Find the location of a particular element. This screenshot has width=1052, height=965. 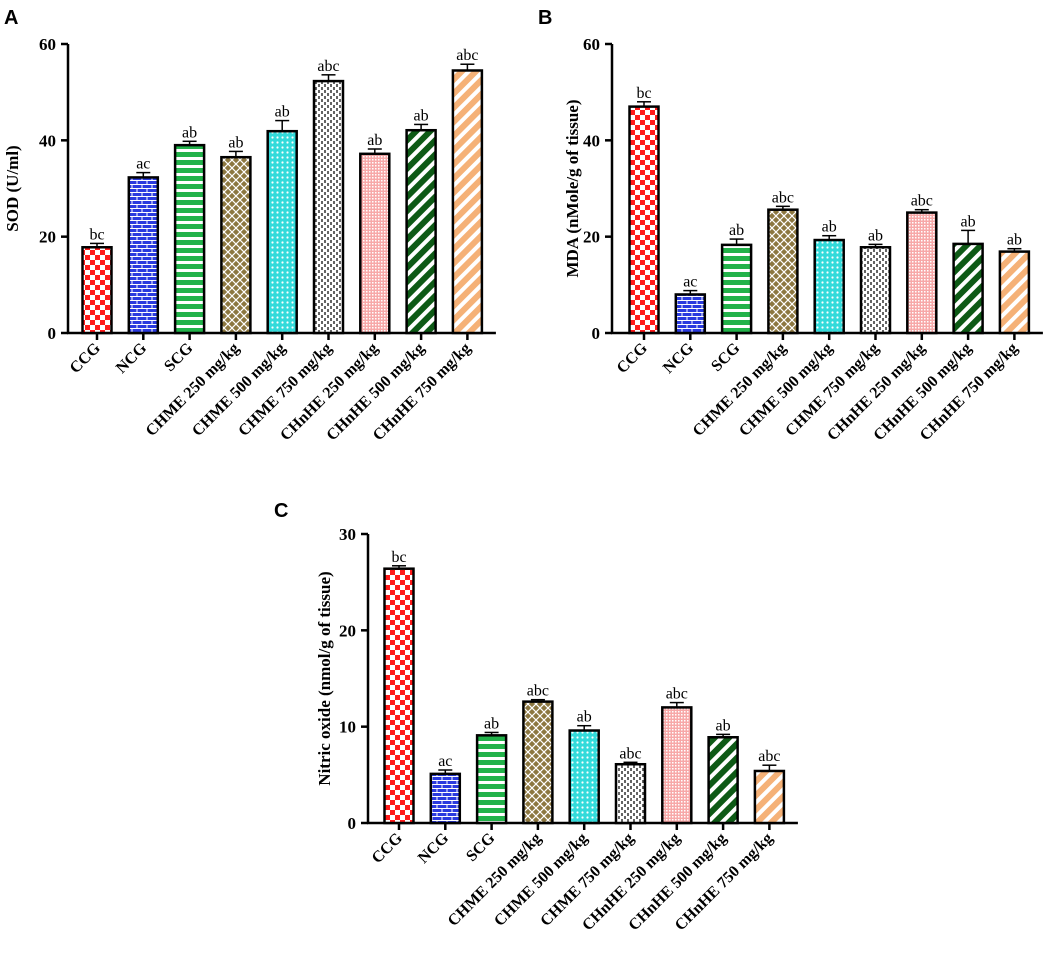

y-tick-label: 30 is located at coordinates (347, 534).